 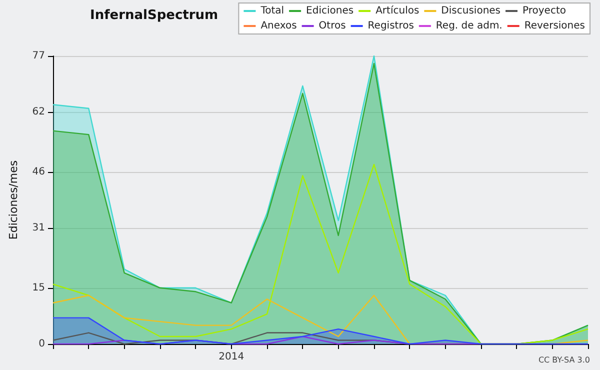 I want to click on y-tick-label: 46, so click(x=38, y=172).